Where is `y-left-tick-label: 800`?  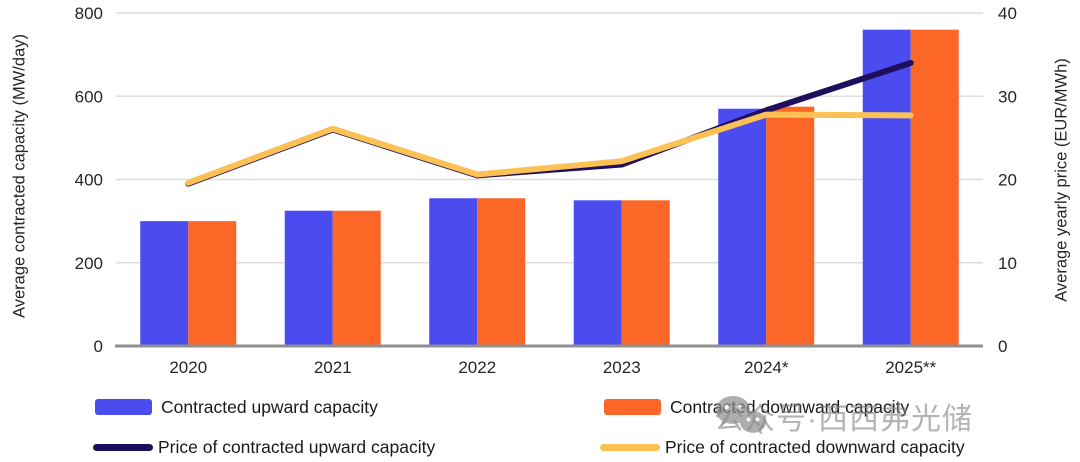
y-left-tick-label: 800 is located at coordinates (89, 13).